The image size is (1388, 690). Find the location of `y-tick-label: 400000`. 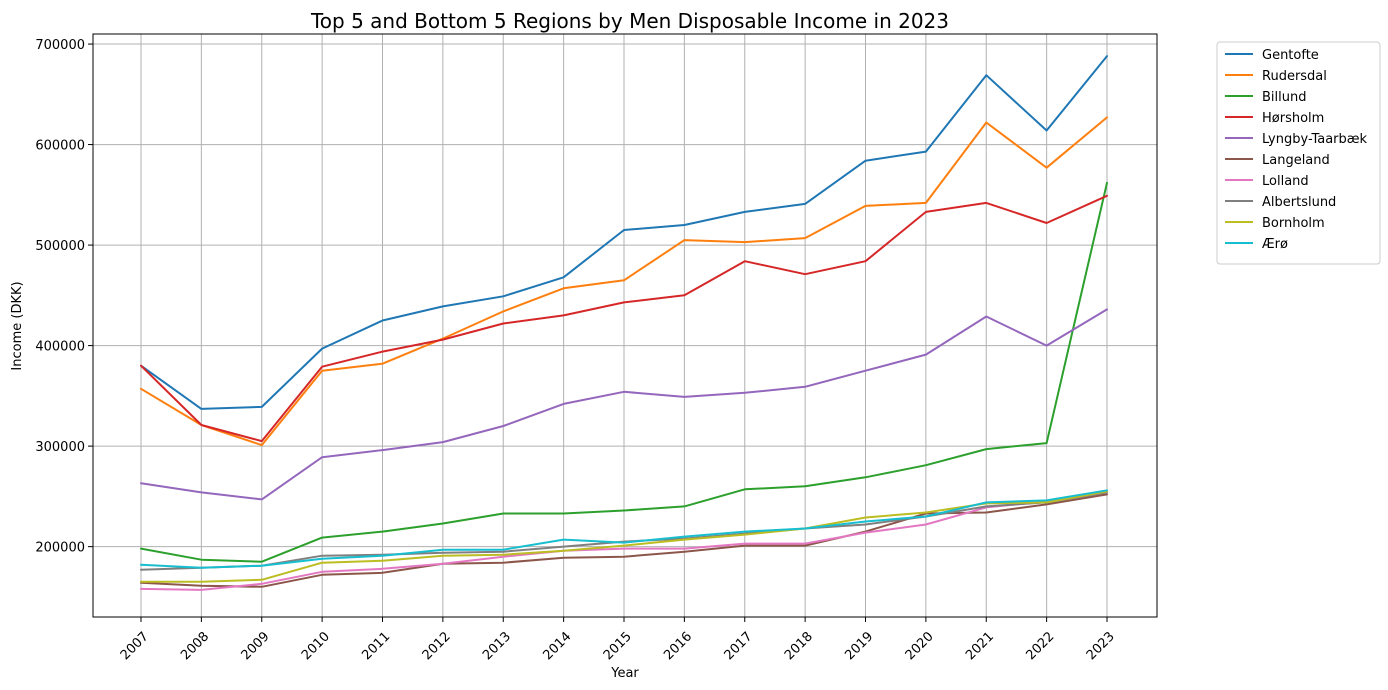

y-tick-label: 400000 is located at coordinates (60, 347).